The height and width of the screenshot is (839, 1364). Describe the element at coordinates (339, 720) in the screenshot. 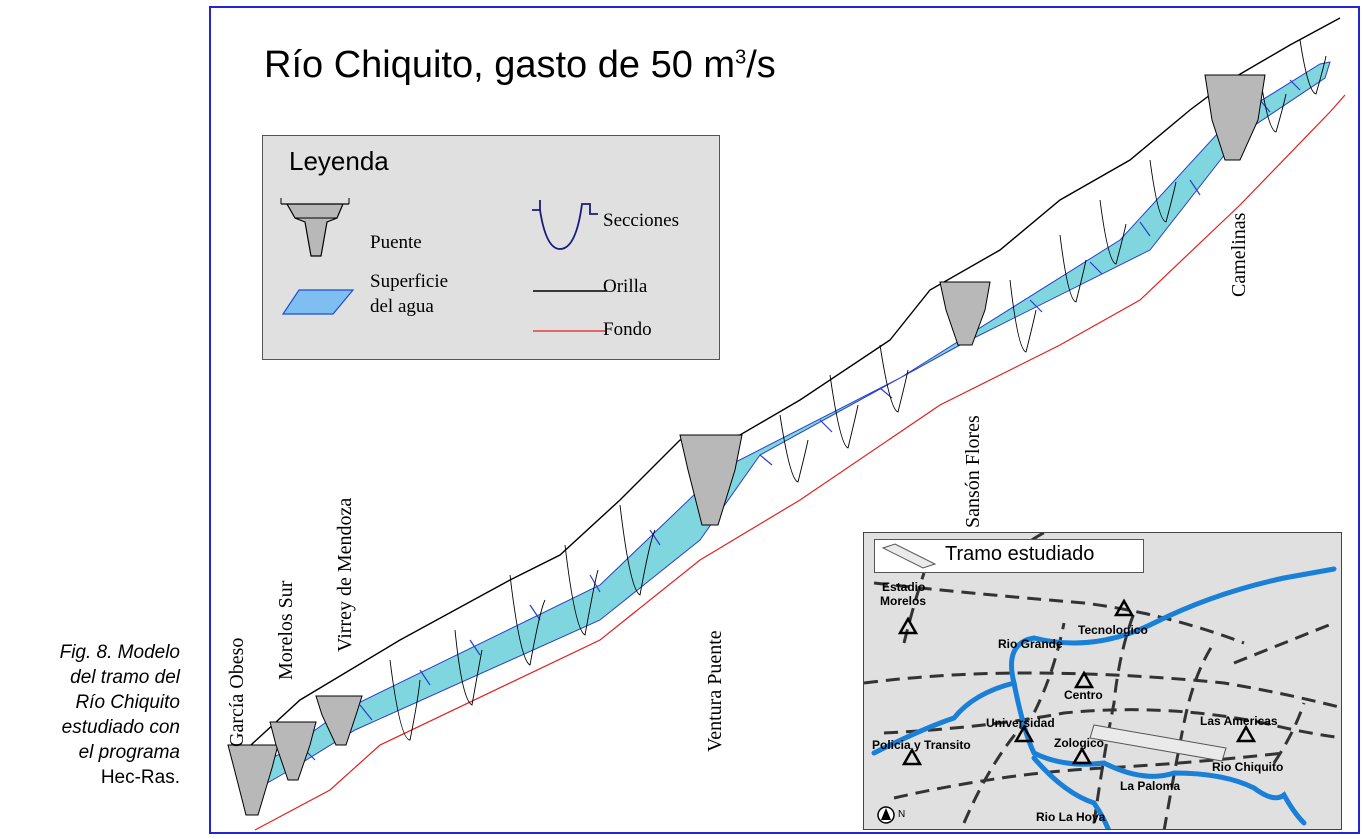

I see `bridge-virrey` at that location.